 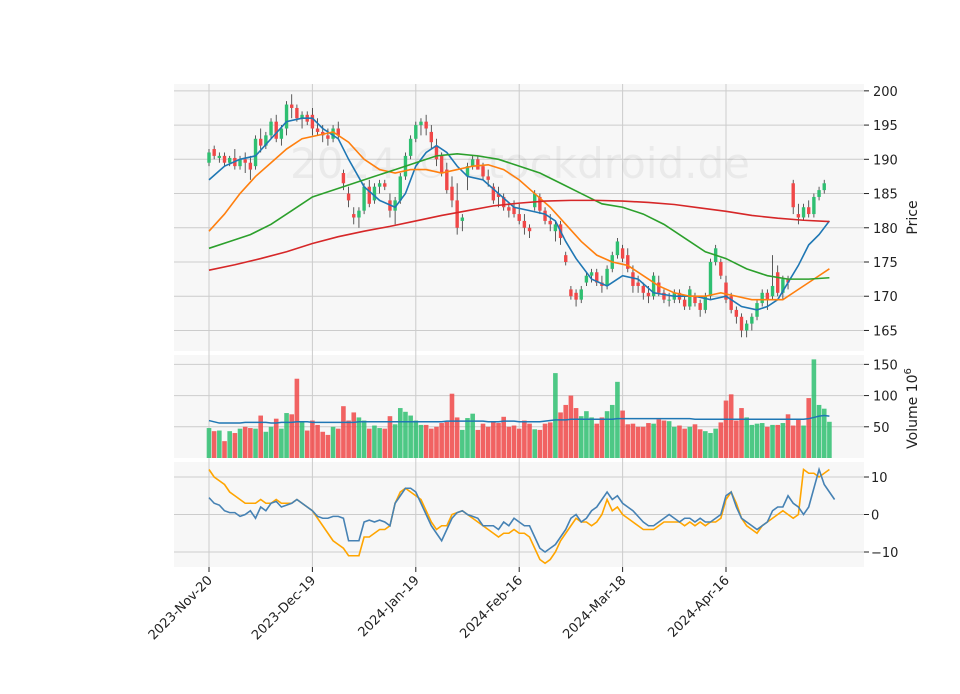 What do you see at coordinates (879, 478) in the screenshot?
I see `macd-tick-label: 10` at bounding box center [879, 478].